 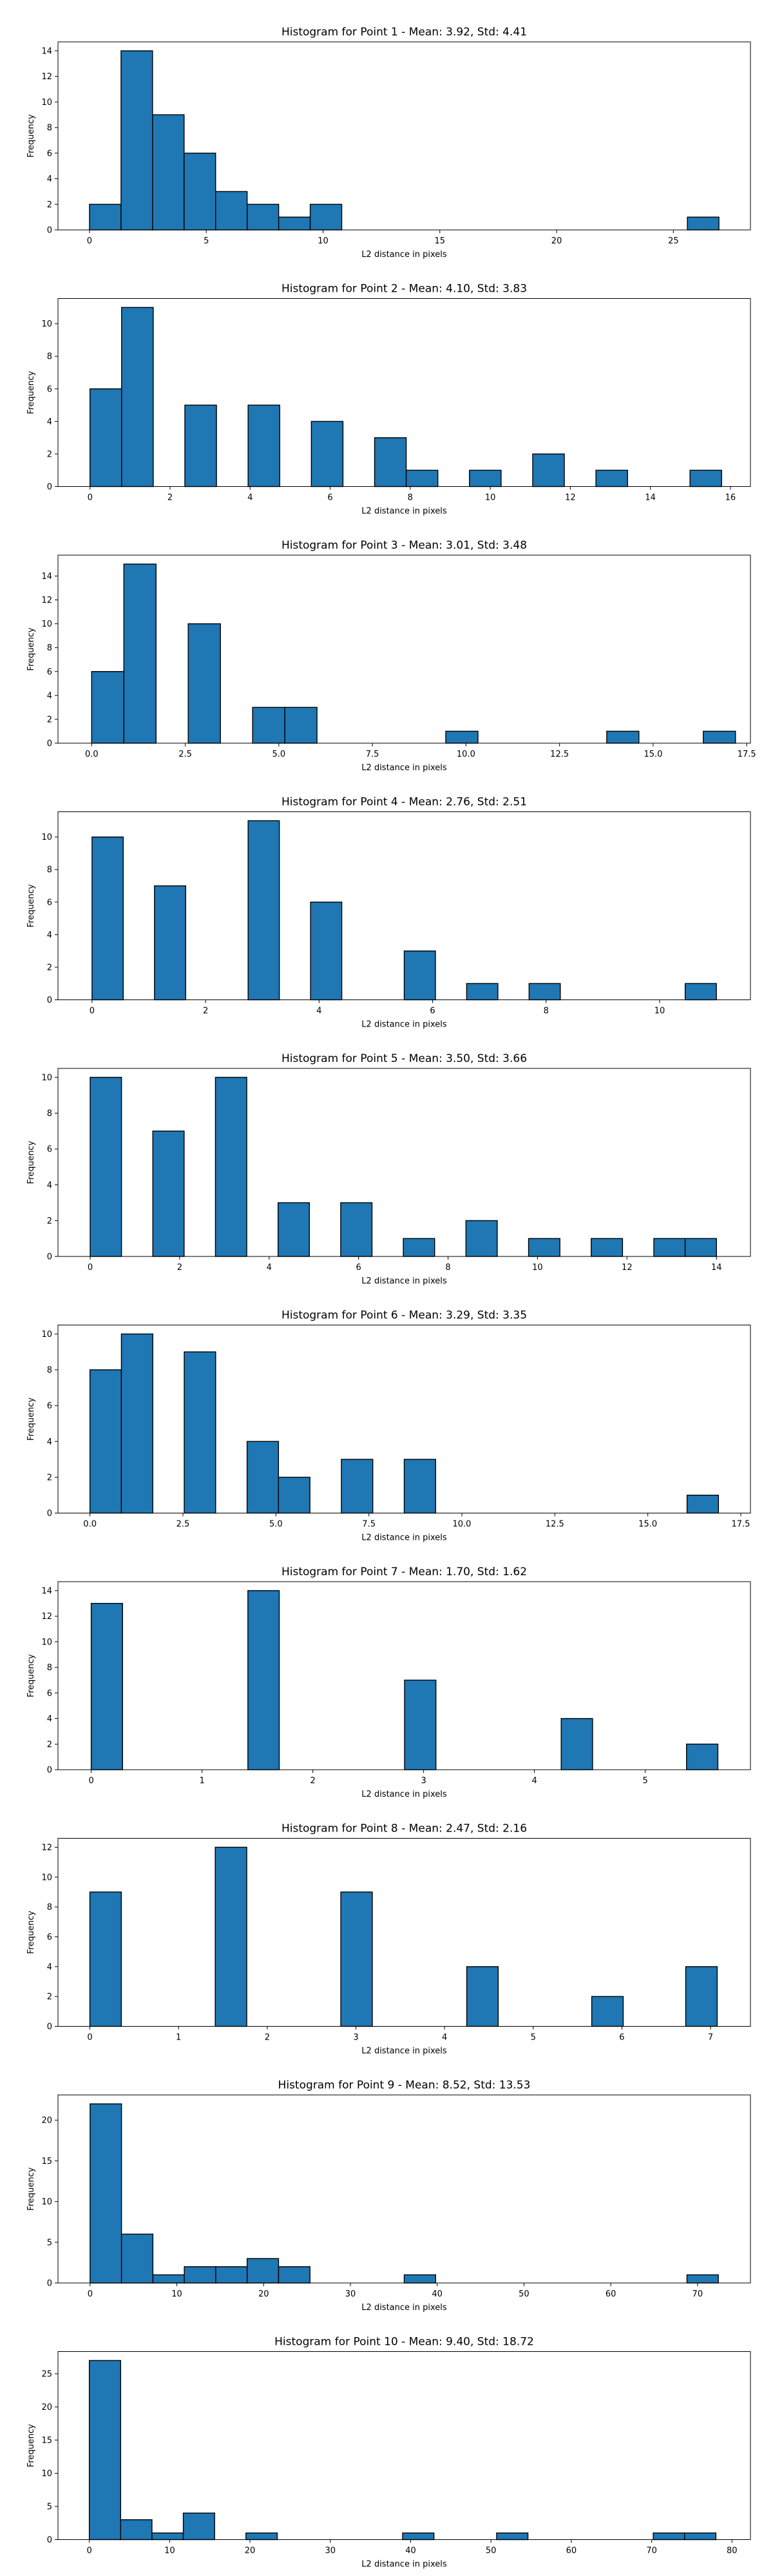 I want to click on x-tick-label: 15.0, so click(x=653, y=754).